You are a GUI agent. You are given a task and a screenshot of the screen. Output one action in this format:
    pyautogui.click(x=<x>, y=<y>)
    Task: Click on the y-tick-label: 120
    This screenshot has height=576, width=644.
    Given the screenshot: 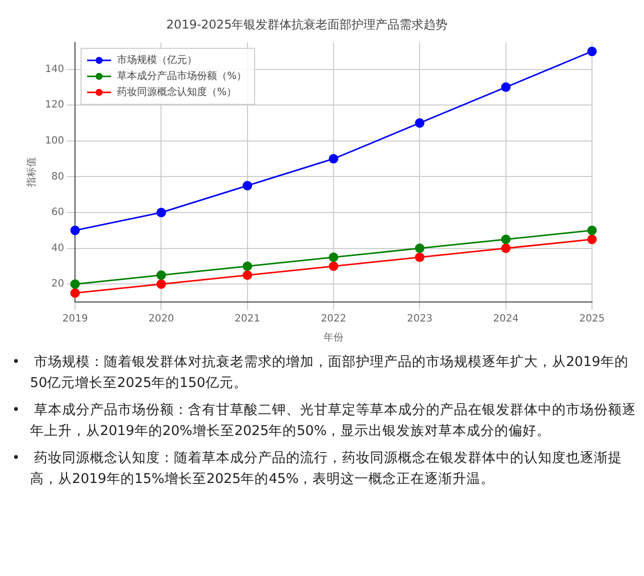 What is the action you would take?
    pyautogui.click(x=54, y=105)
    